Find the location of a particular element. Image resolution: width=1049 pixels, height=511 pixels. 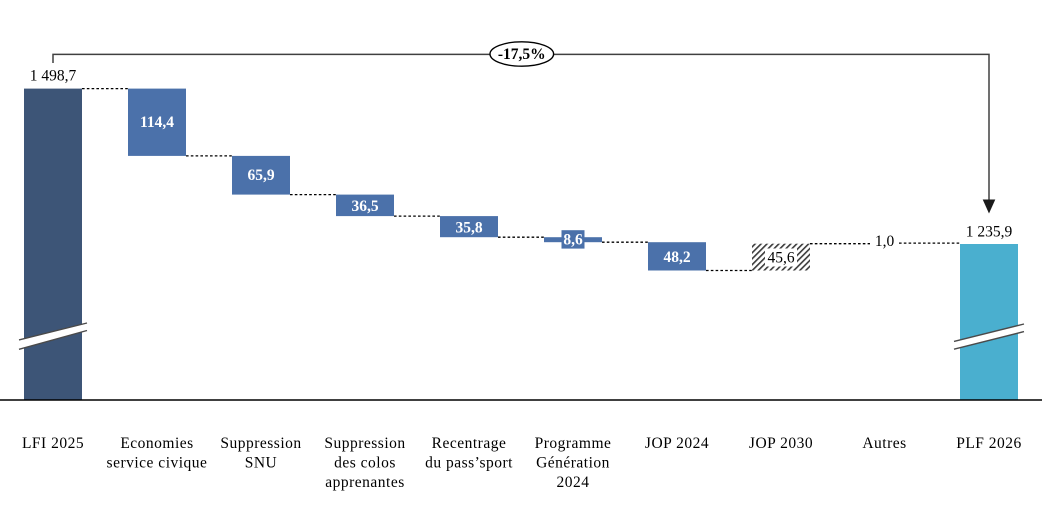

svg-text: JOP 2030 is located at coordinates (781, 443).